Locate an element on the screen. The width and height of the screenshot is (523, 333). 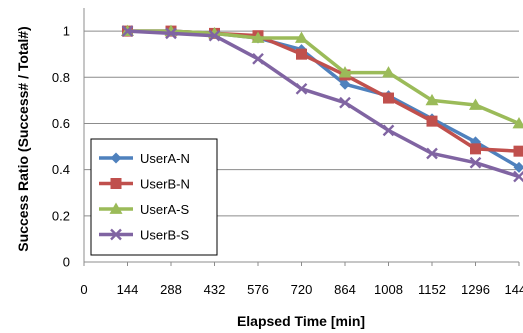
x-tick-label: 432 is located at coordinates (215, 289).